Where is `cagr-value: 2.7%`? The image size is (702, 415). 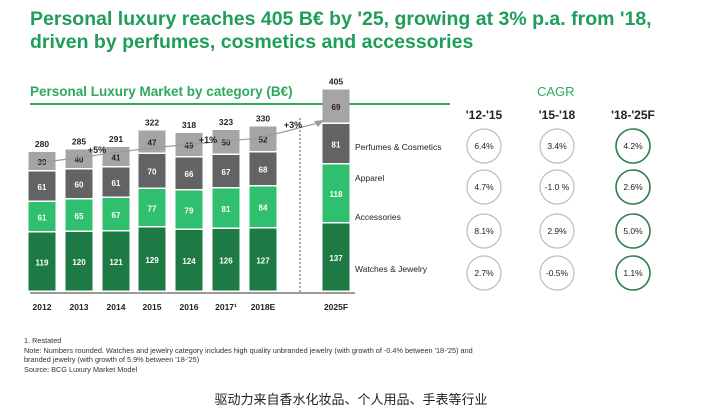
cagr-value: 2.7% is located at coordinates (484, 273).